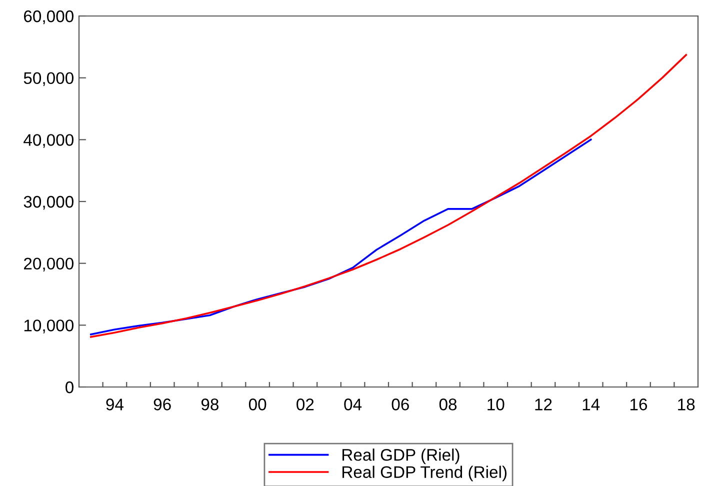  I want to click on x-tick-label: 18, so click(686, 404).